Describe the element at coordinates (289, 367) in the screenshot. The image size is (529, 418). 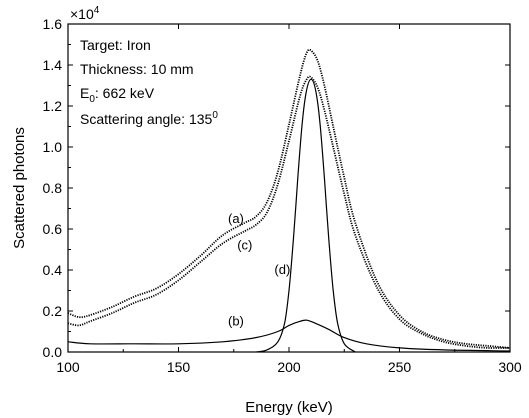
I see `x-tick-label: 200` at that location.